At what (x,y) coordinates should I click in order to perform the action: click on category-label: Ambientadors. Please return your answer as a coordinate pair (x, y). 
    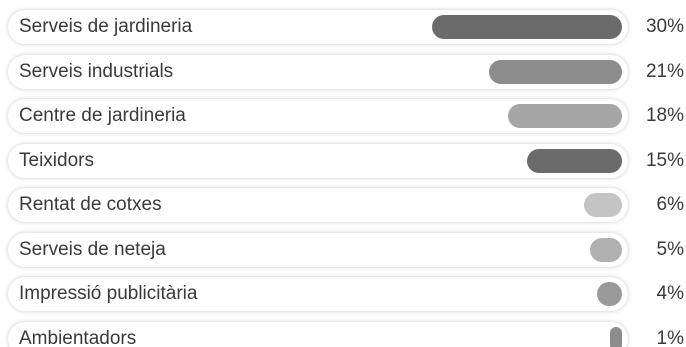
    Looking at the image, I should click on (78, 337).